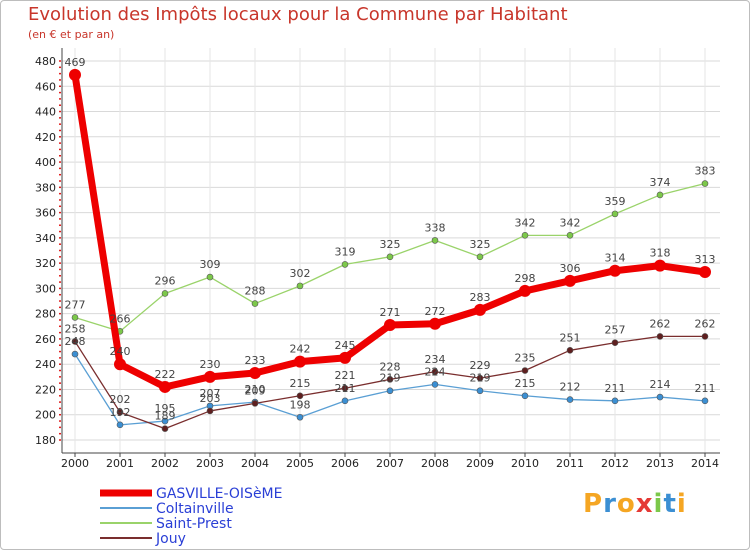 The width and height of the screenshot is (750, 550). I want to click on y-tick-label: 420, so click(45, 137).